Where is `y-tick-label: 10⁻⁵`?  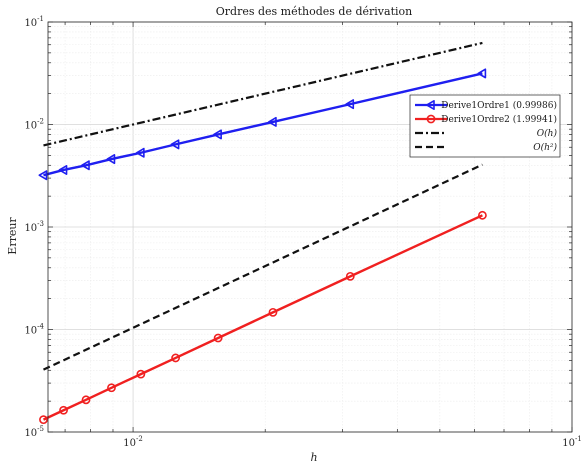
y-tick-label: 10⁻⁵ is located at coordinates (34, 432).